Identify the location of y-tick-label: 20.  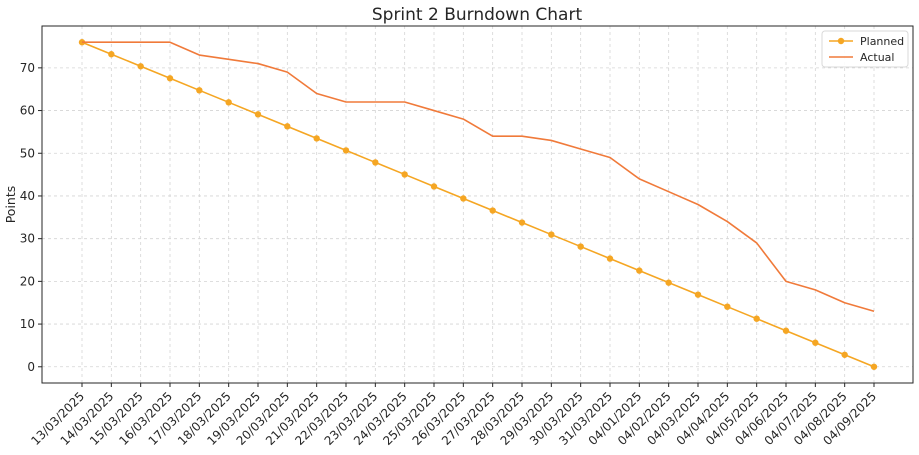
(27, 281).